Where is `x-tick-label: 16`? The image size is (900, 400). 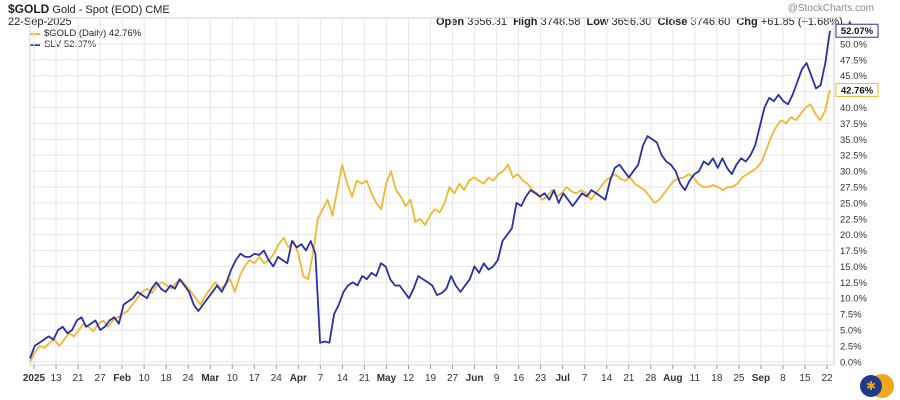
x-tick-label: 16 is located at coordinates (519, 378).